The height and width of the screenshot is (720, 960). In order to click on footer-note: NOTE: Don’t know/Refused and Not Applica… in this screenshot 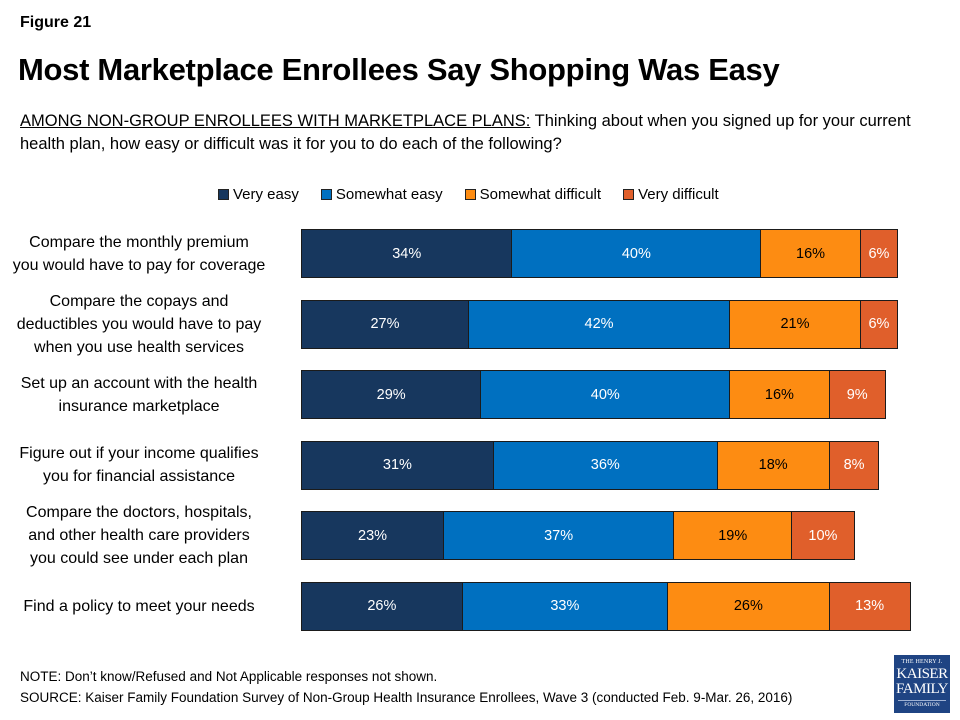, I will do `click(229, 676)`.